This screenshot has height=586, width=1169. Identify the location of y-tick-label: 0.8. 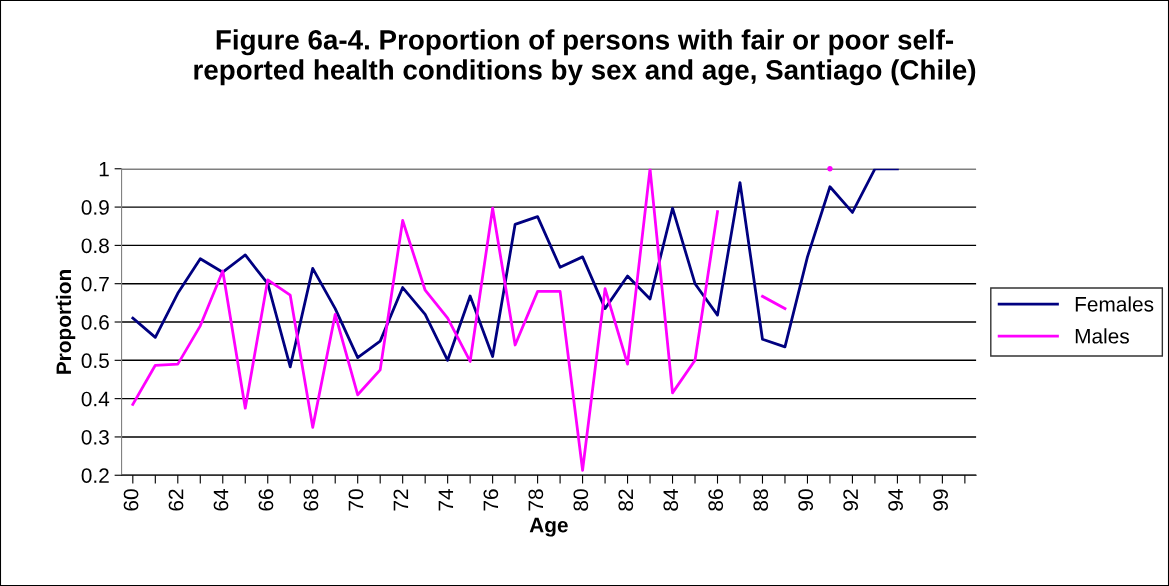
(95, 246).